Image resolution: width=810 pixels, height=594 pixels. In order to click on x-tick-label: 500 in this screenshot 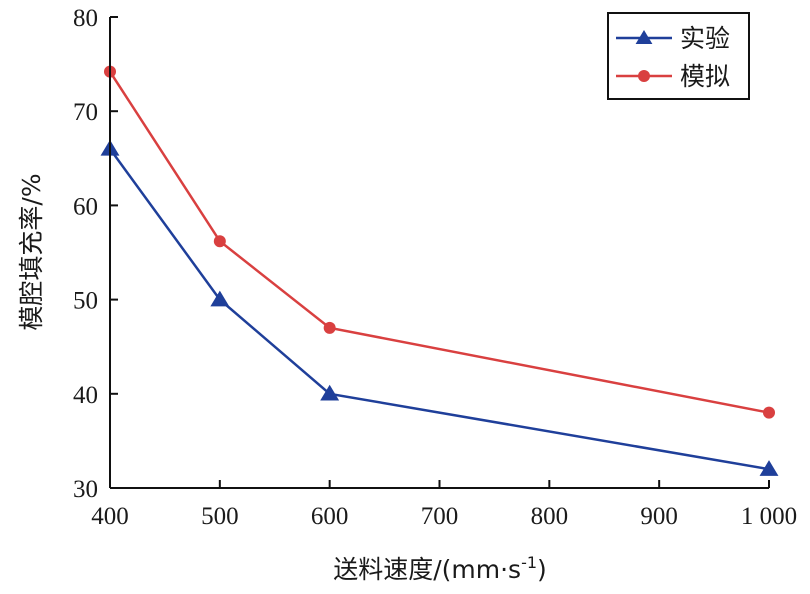, I will do `click(220, 516)`.